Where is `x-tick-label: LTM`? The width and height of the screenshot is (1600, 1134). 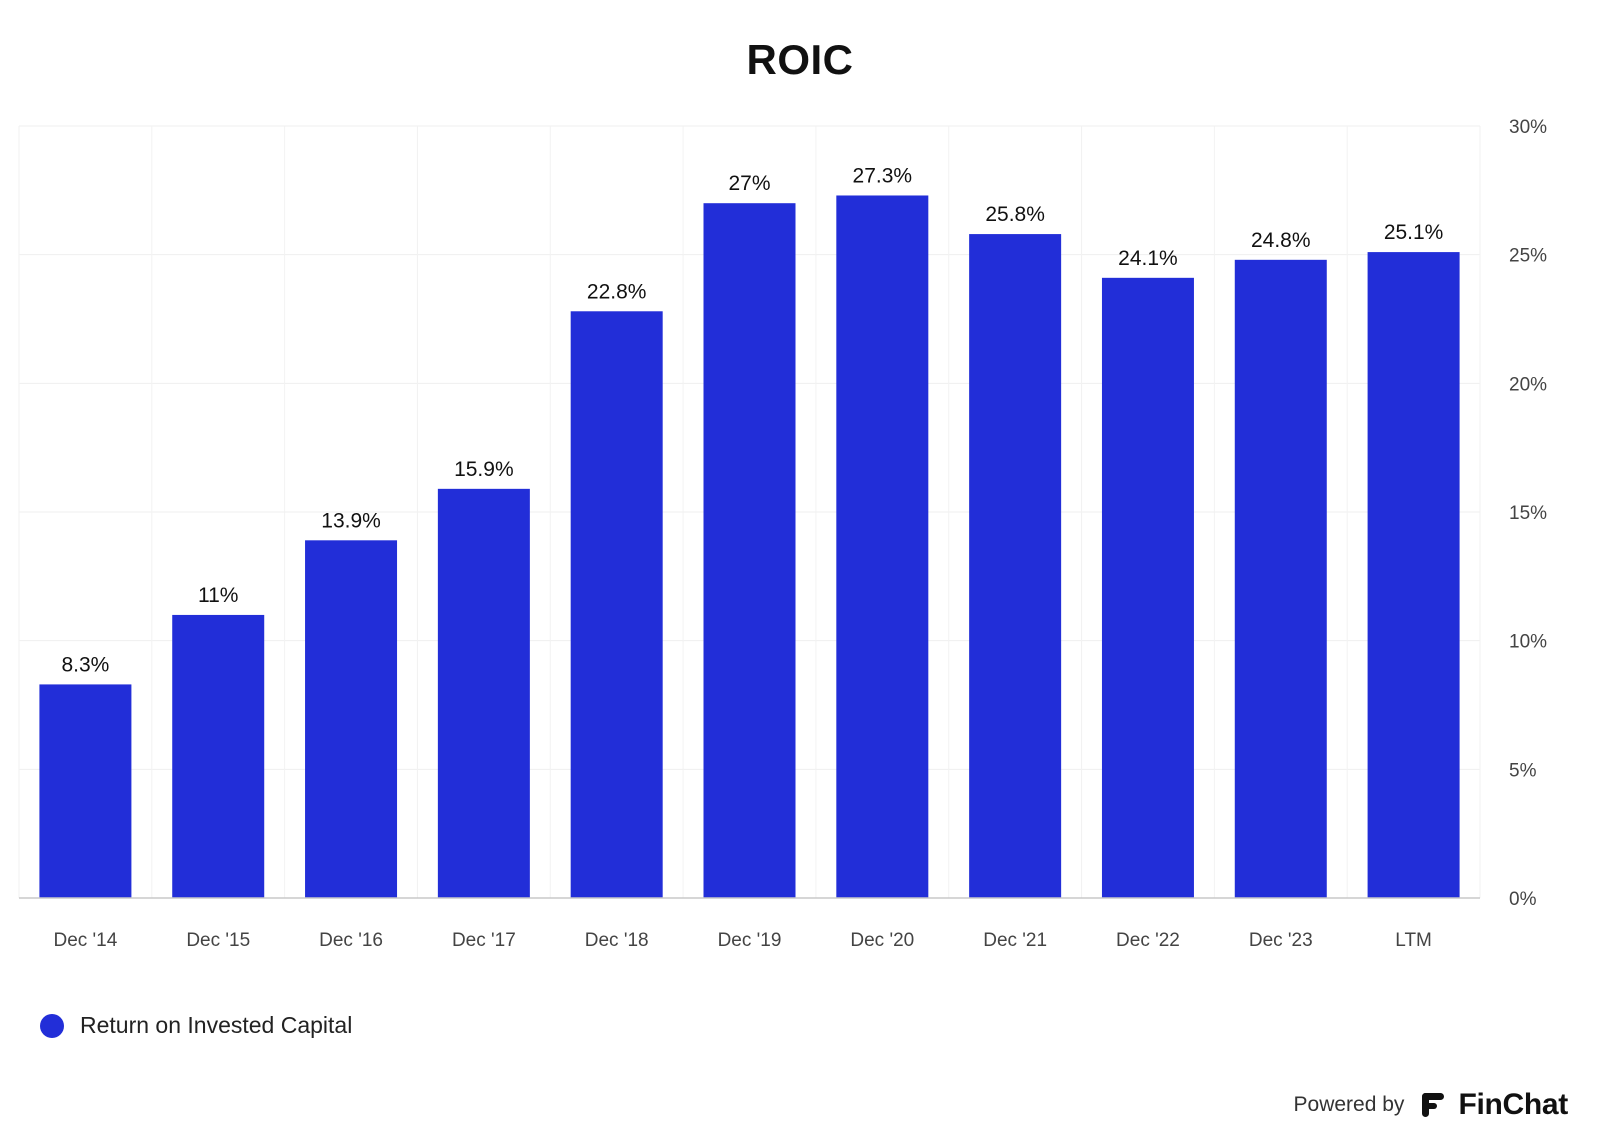
x-tick-label: LTM is located at coordinates (1413, 940).